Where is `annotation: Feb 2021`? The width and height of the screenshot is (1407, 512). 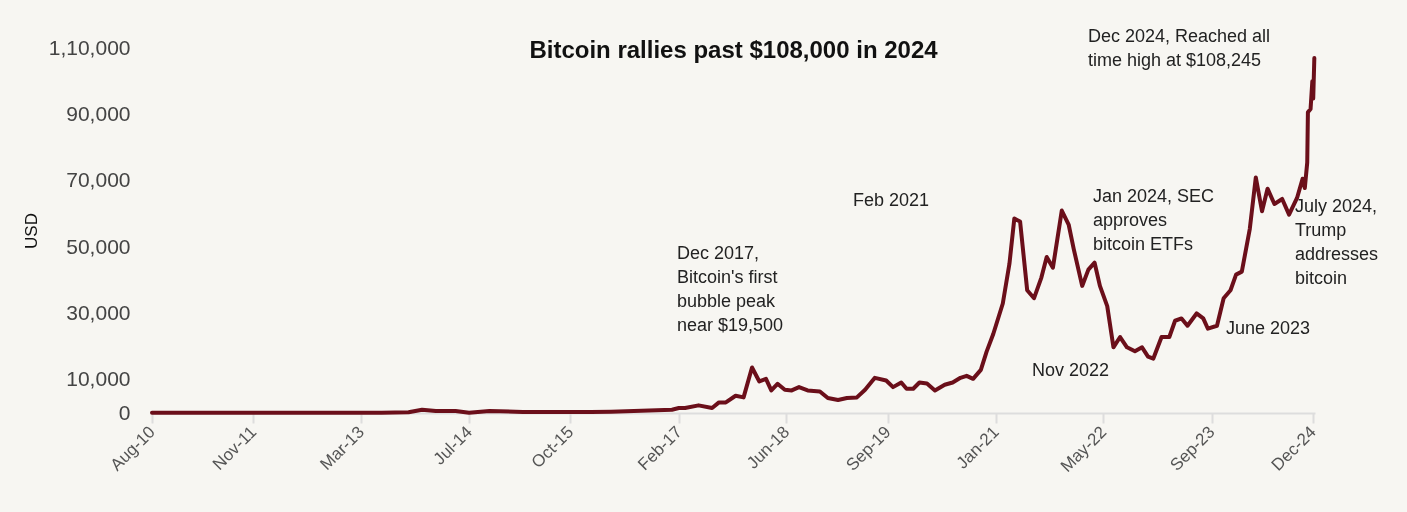
annotation: Feb 2021 is located at coordinates (891, 200).